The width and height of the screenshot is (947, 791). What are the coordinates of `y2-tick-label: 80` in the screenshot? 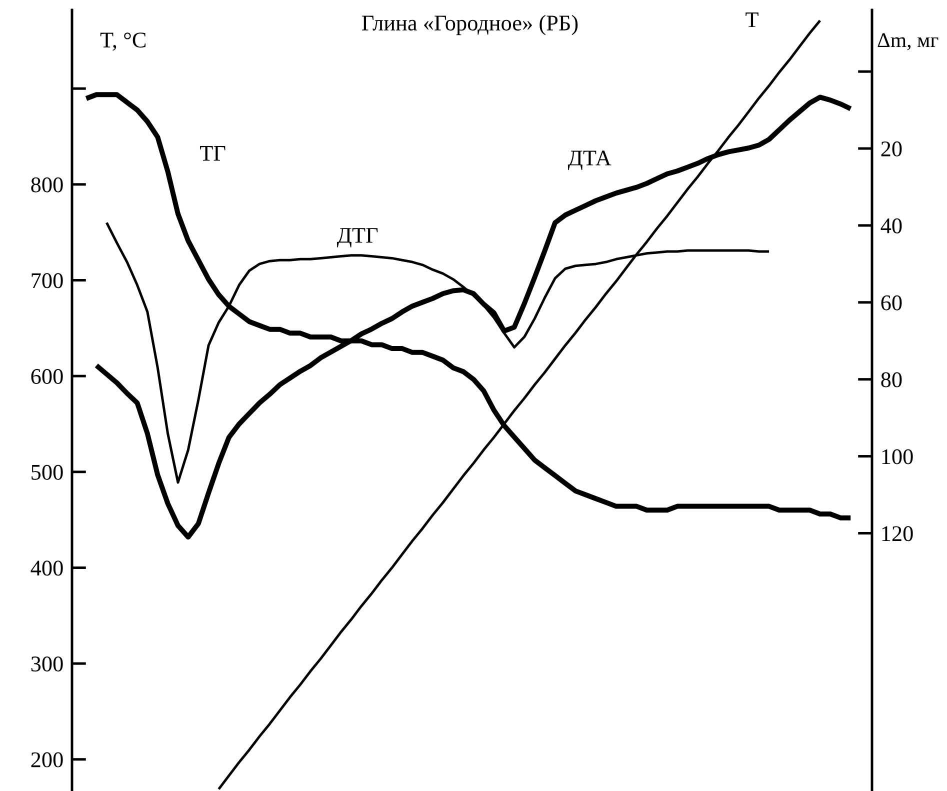 It's located at (891, 380).